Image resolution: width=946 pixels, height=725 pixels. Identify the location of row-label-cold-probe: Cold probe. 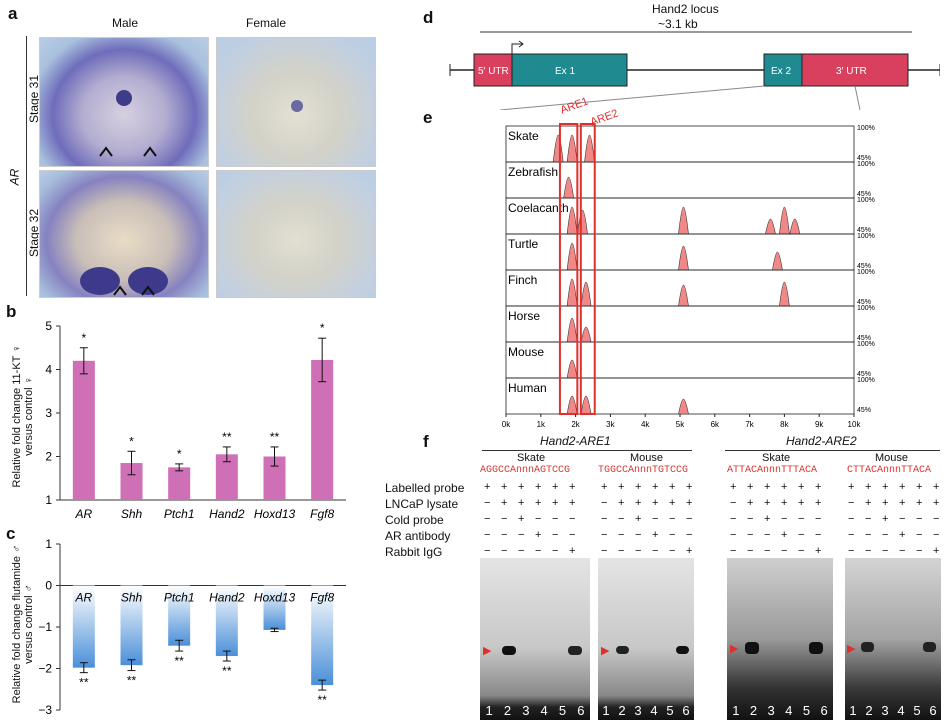
(414, 520).